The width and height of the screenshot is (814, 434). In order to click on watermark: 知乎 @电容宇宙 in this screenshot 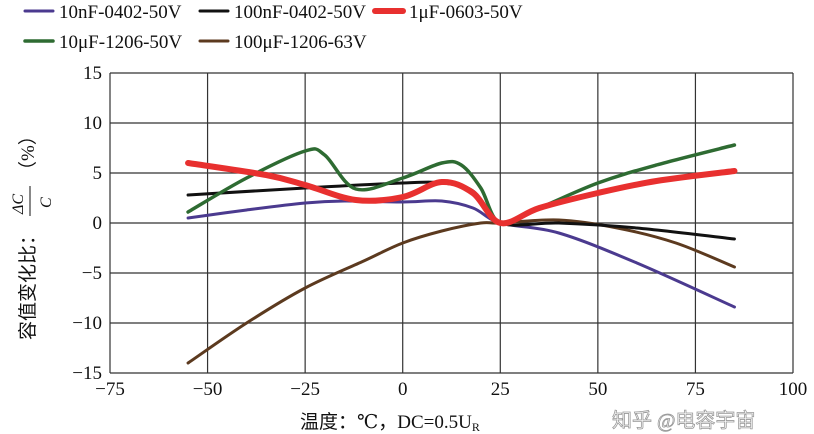, I will do `click(683, 420)`.